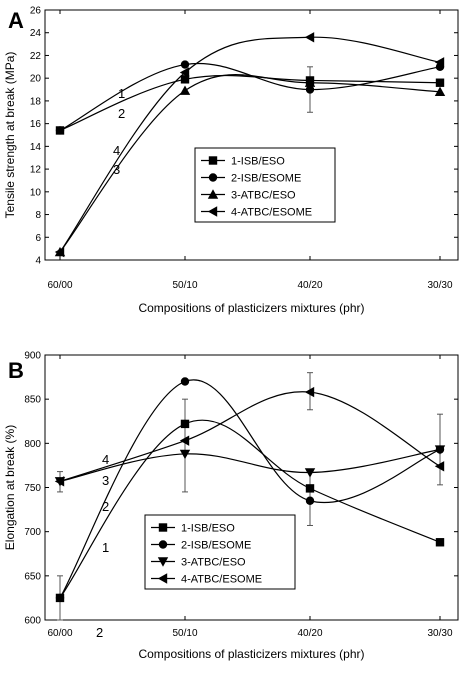  Describe the element at coordinates (32, 488) in the screenshot. I see `y-tick-label: 750` at that location.